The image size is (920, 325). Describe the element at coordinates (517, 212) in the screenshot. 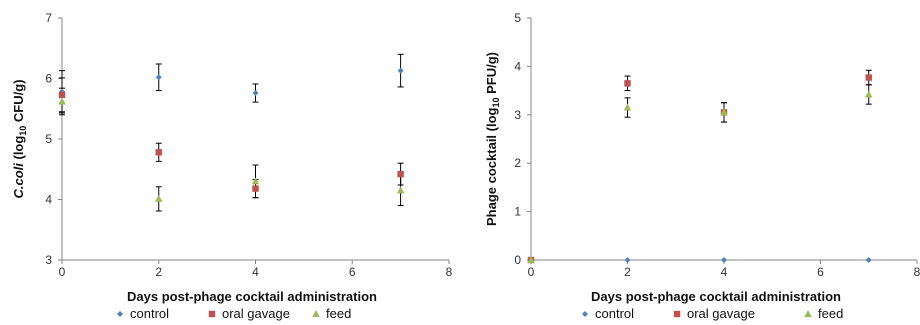

I see `y-tick-label: 1` at that location.